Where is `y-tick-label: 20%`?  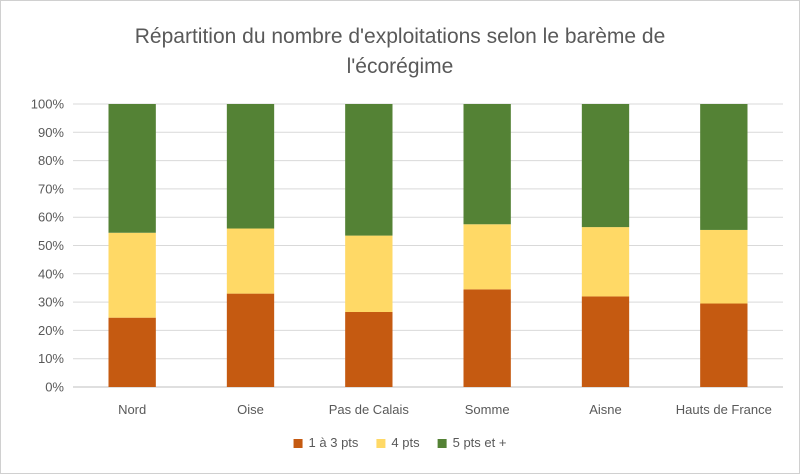
y-tick-label: 20% is located at coordinates (51, 330).